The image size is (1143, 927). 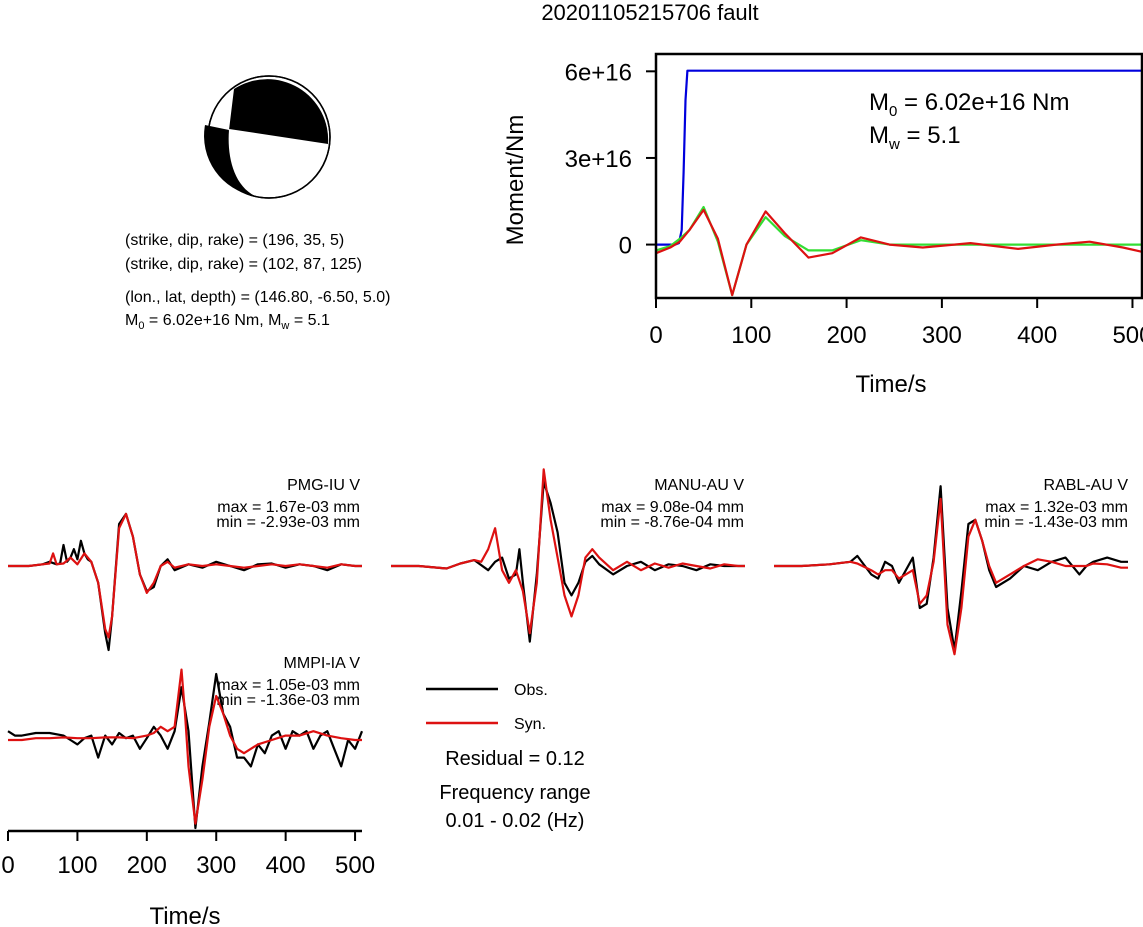 What do you see at coordinates (286, 865) in the screenshot?
I see `trace-x-tick-label: 400` at bounding box center [286, 865].